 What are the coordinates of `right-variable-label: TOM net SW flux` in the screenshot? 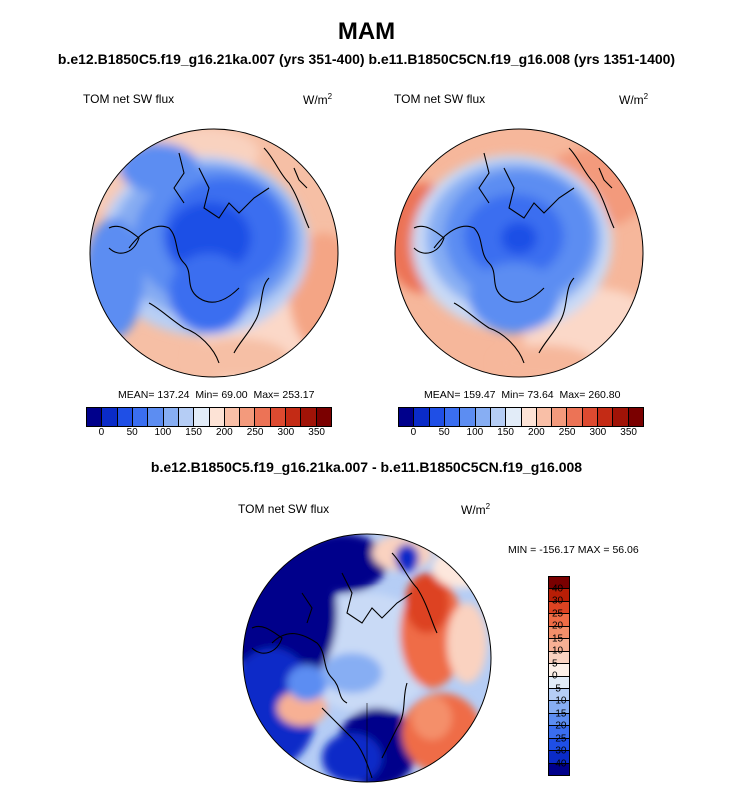 It's located at (440, 99).